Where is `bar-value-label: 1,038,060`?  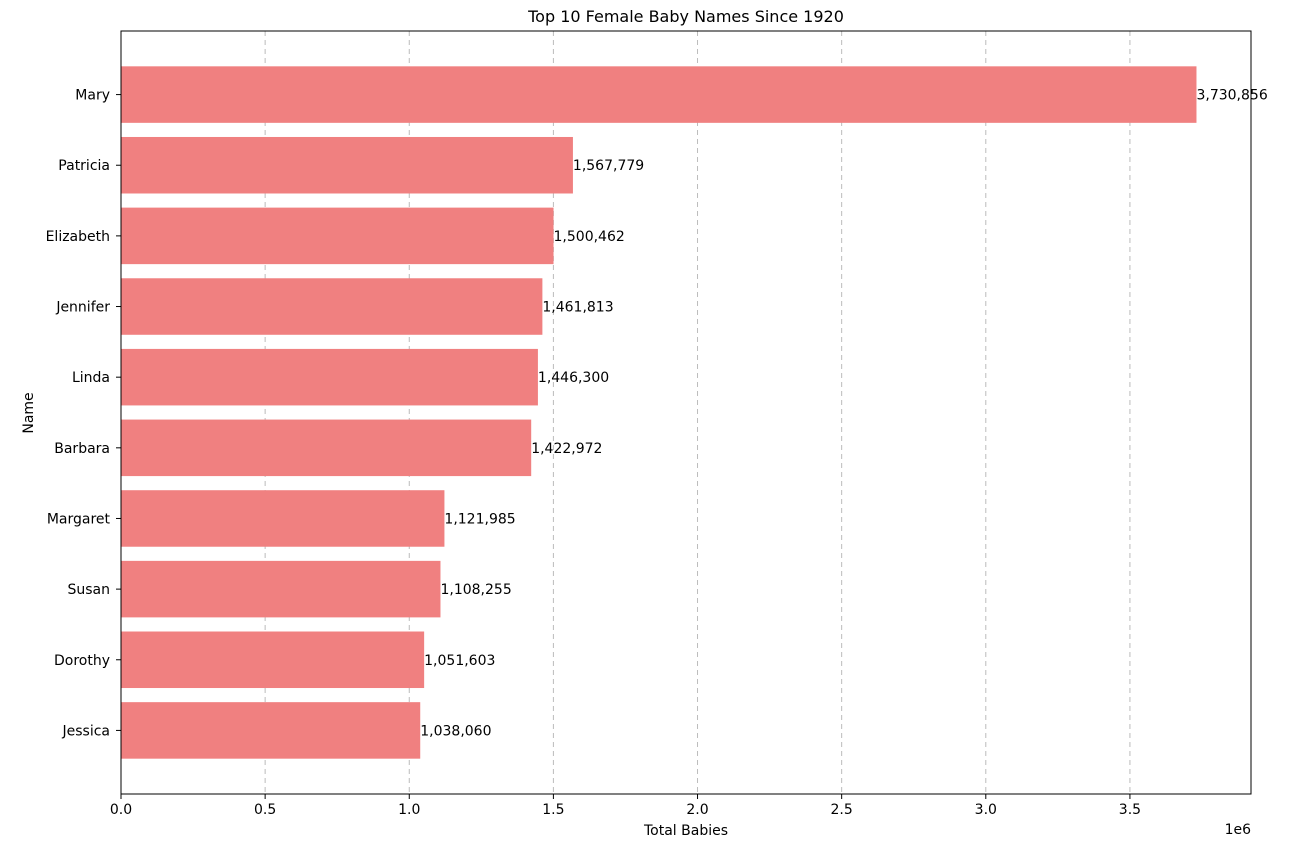 bar-value-label: 1,038,060 is located at coordinates (455, 731).